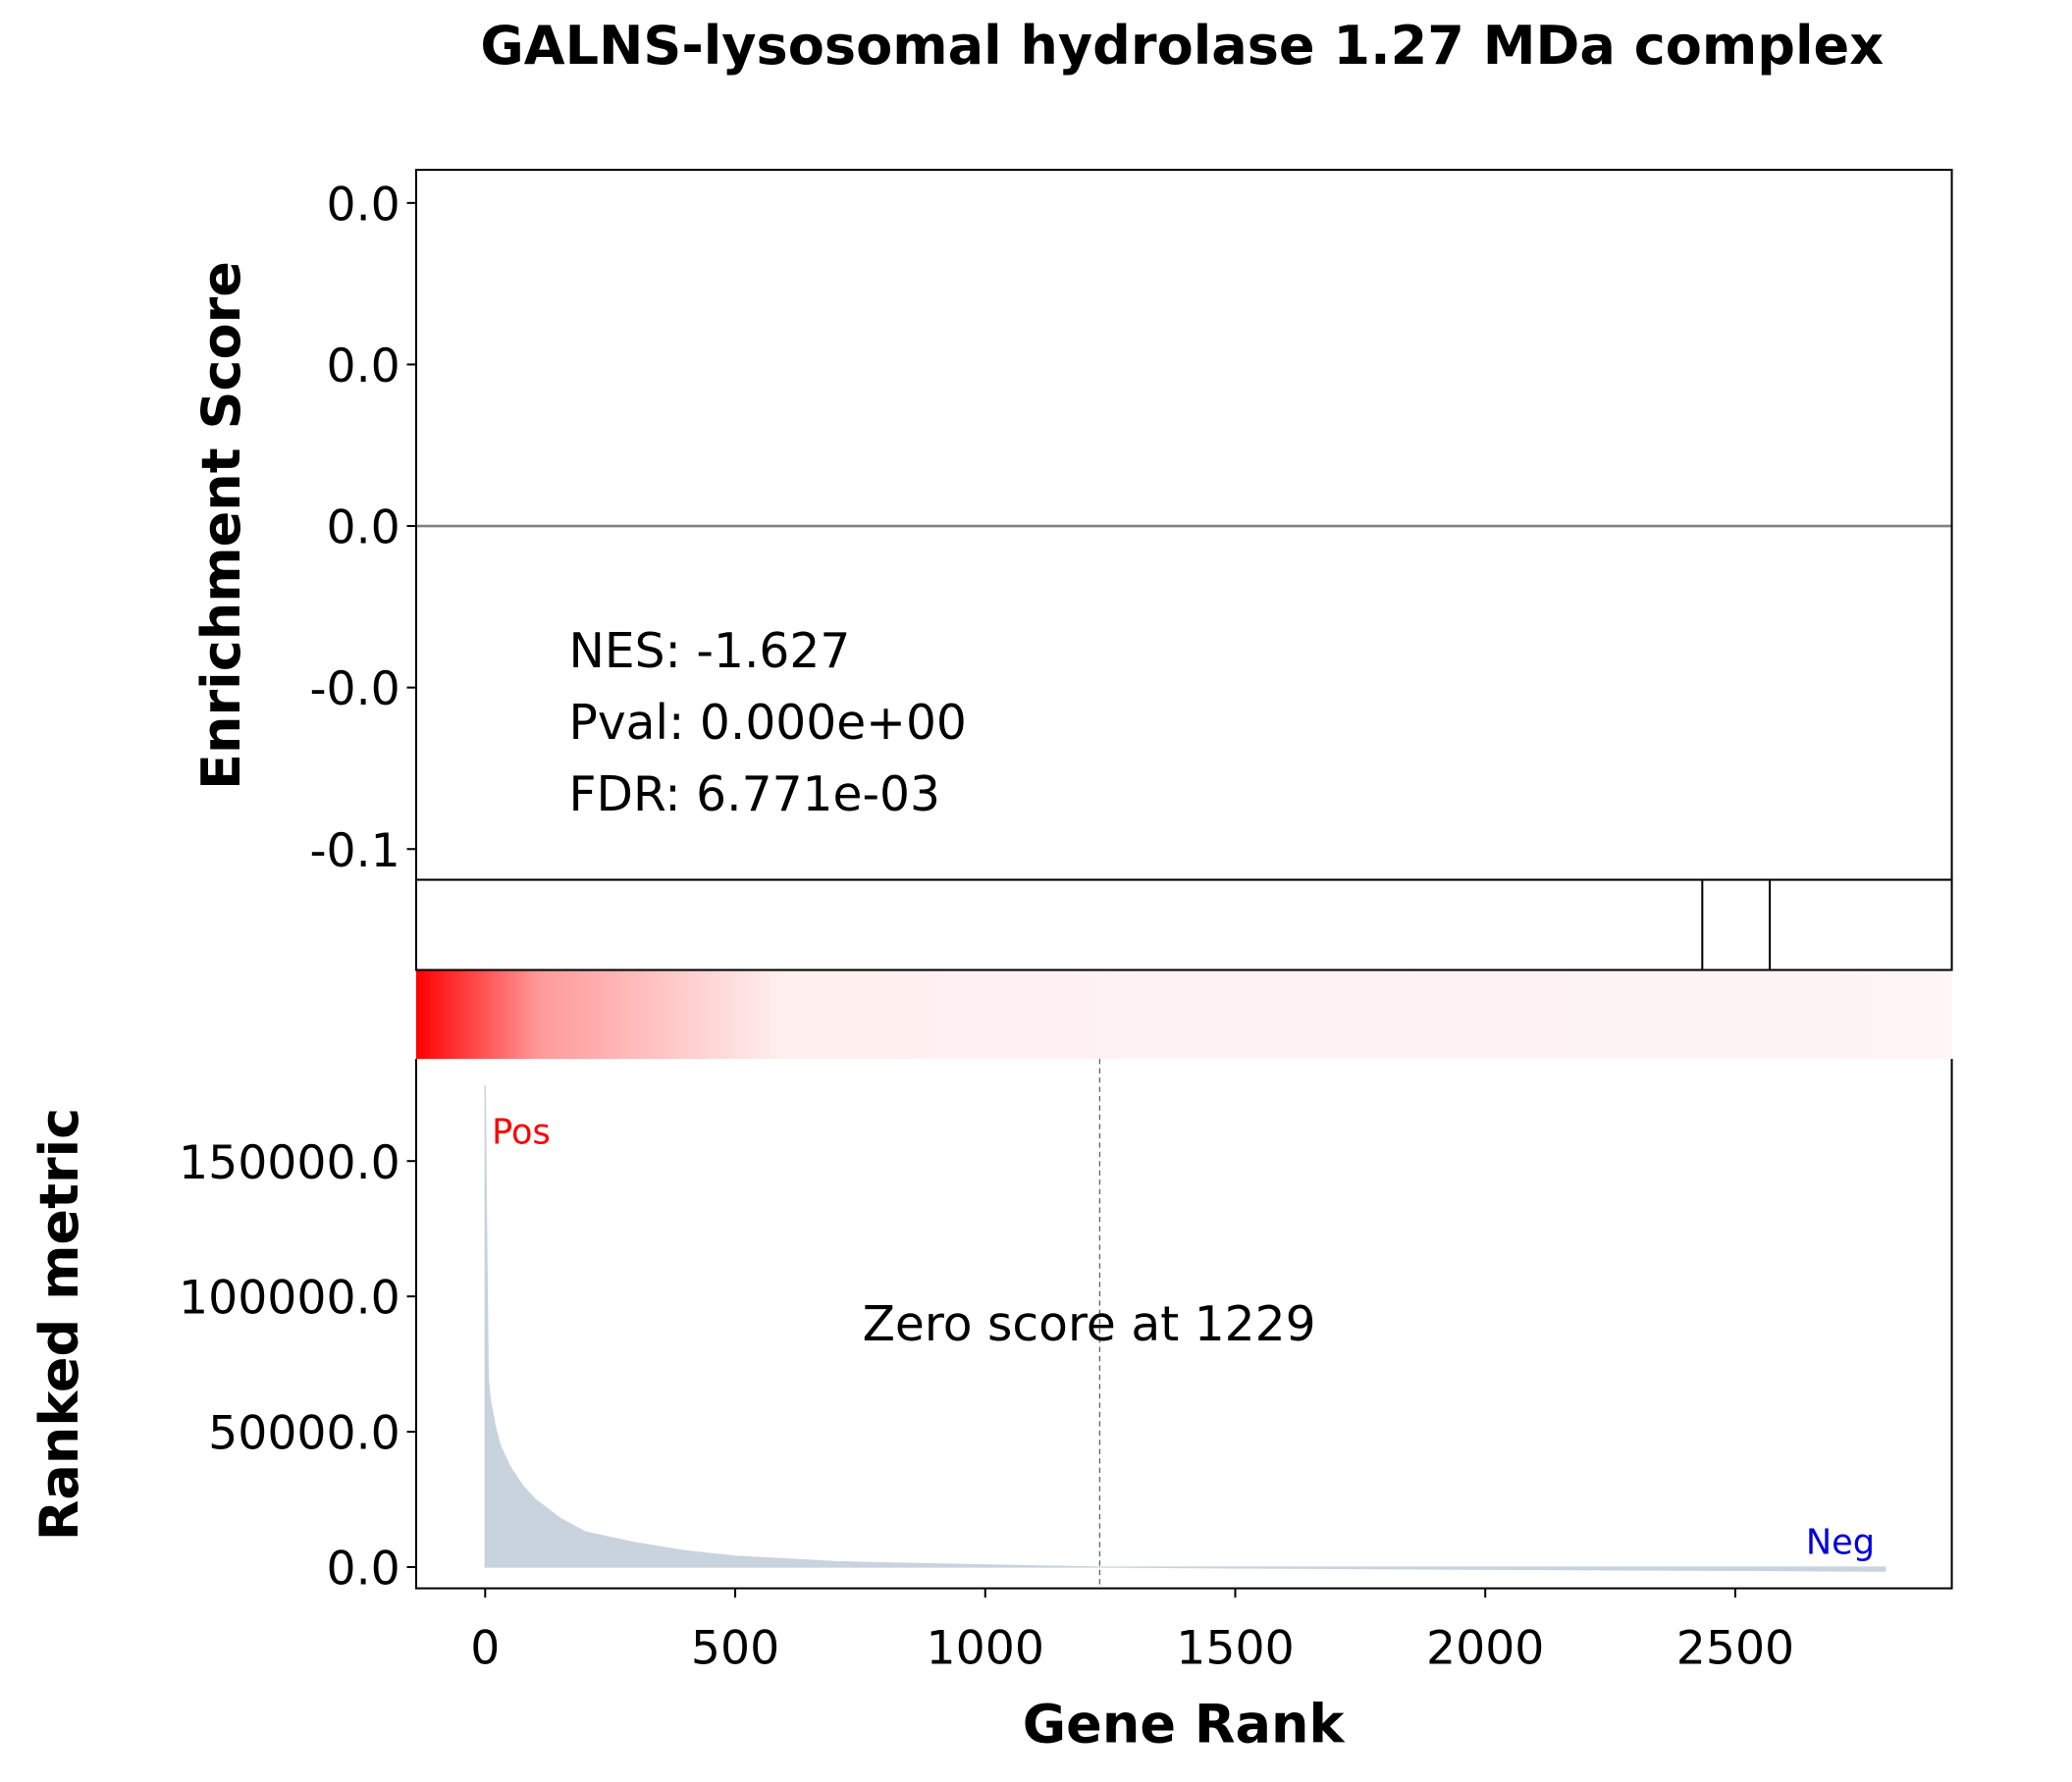 The height and width of the screenshot is (1782, 2072). Describe the element at coordinates (1089, 1325) in the screenshot. I see `zero-label: Zero score at 1229` at that location.